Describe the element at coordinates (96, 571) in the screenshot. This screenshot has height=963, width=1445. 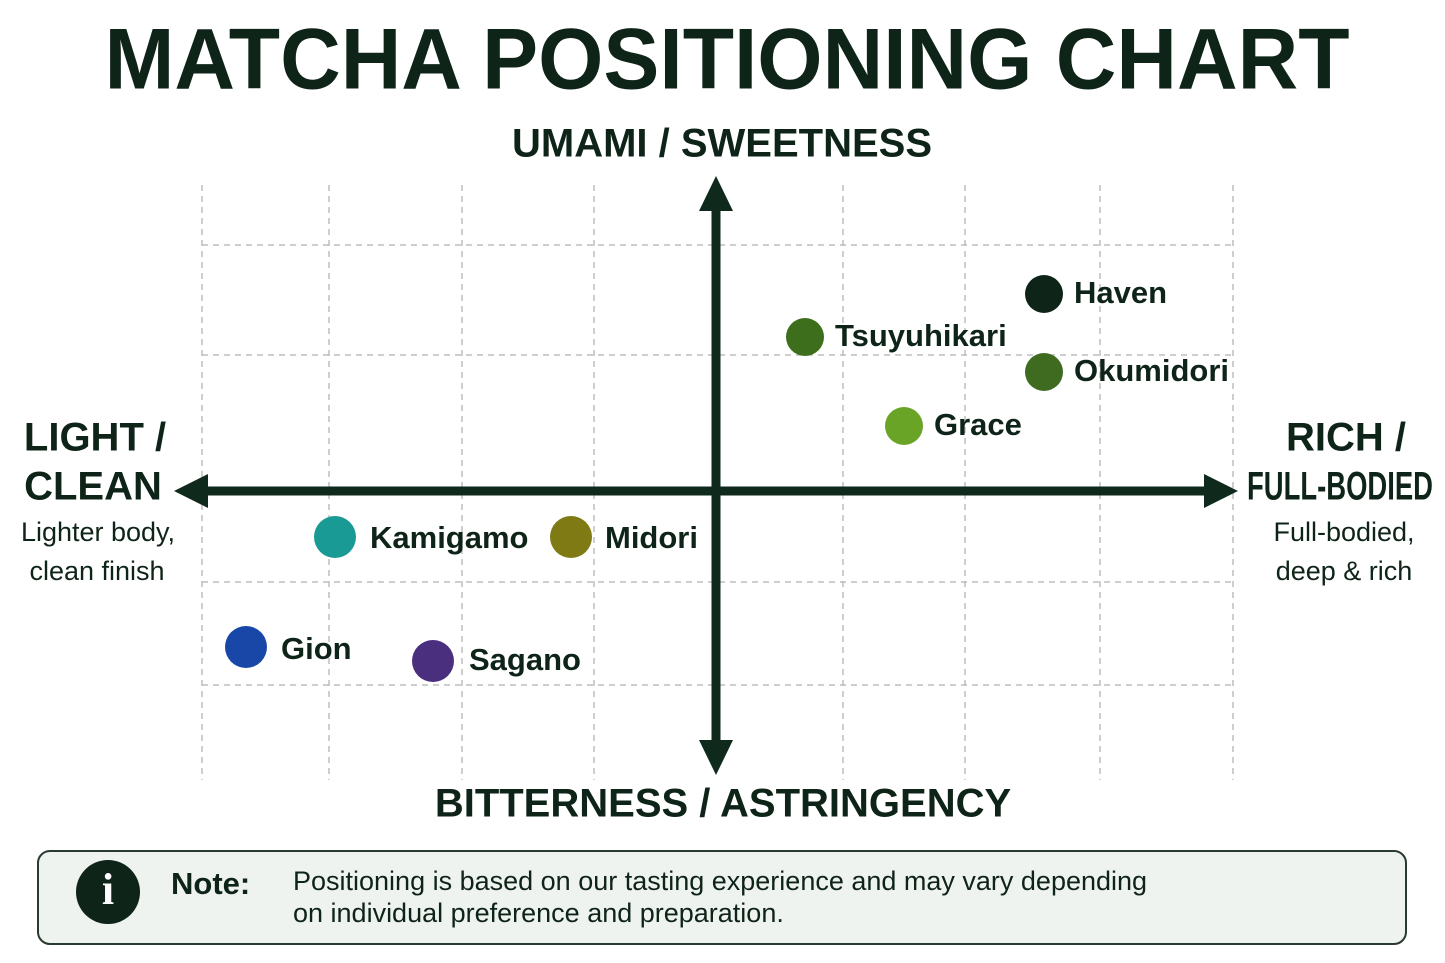
I see `axis-left-description: clean finish` at that location.